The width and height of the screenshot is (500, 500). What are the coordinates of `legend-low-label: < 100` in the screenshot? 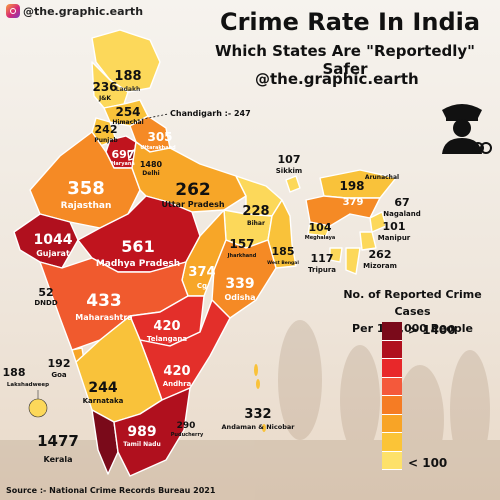 It's located at (428, 463).